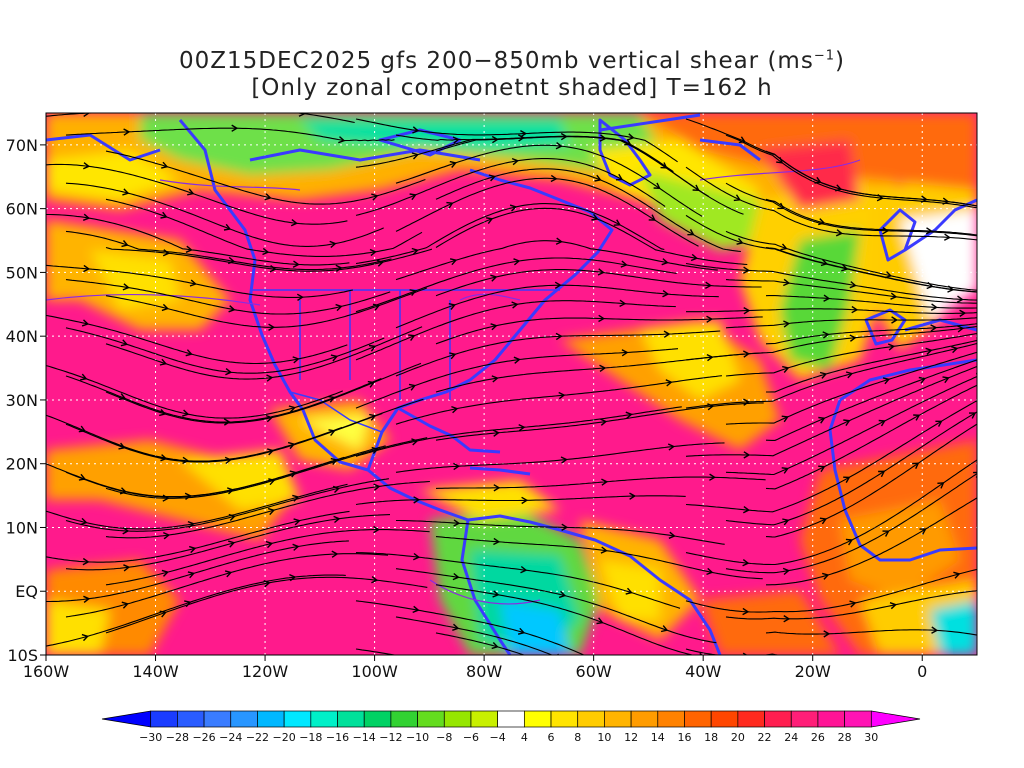 The height and width of the screenshot is (768, 1024). I want to click on coastline-canadian-arctic, so click(365, 155).